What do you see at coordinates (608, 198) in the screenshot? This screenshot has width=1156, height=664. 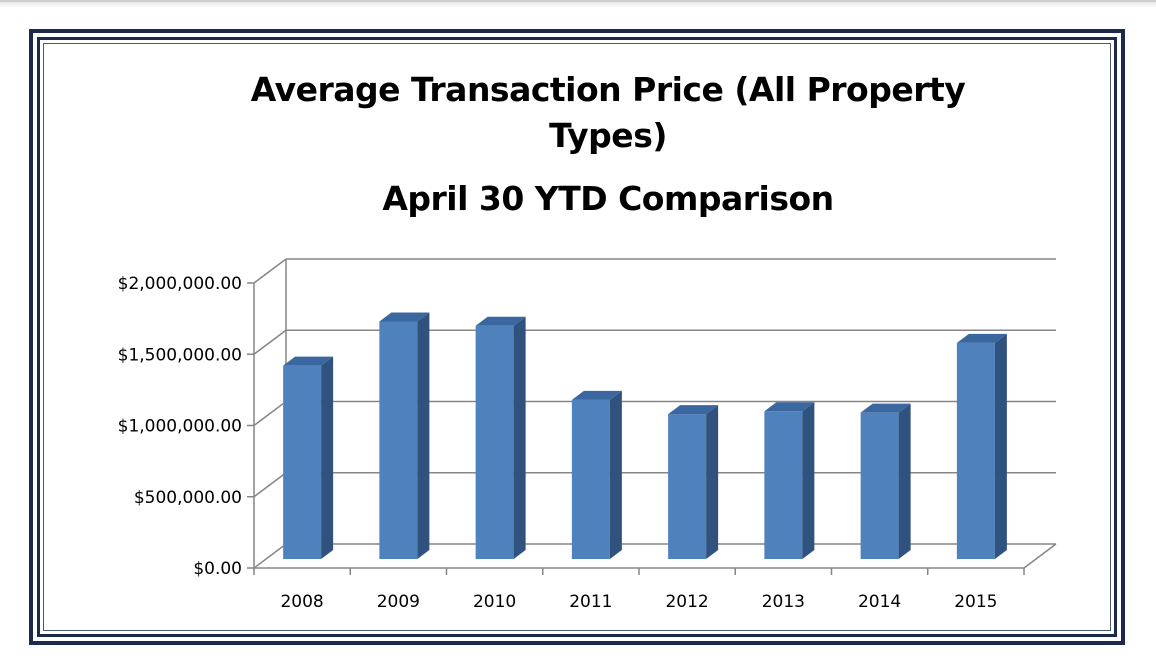 I see `chart-title-line-3: April 30 YTD Comparison` at bounding box center [608, 198].